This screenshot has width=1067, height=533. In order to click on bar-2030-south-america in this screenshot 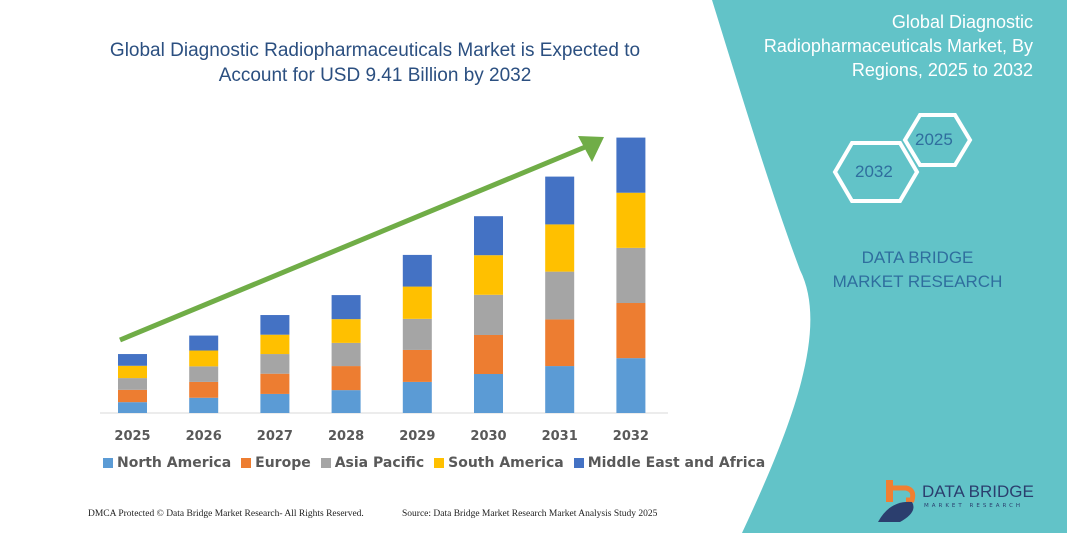, I will do `click(488, 275)`.